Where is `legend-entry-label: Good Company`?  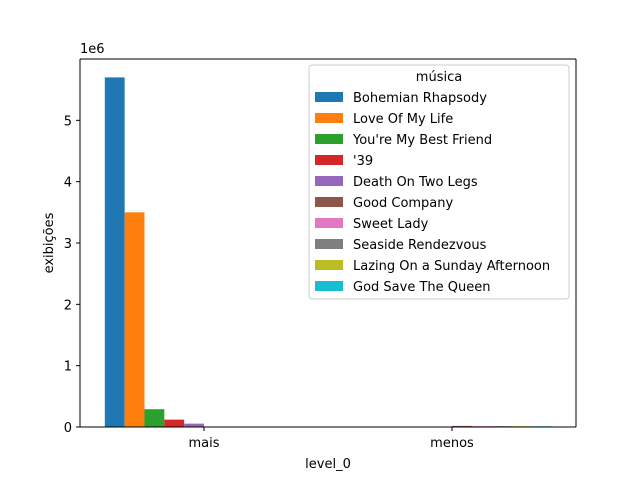 legend-entry-label: Good Company is located at coordinates (403, 203).